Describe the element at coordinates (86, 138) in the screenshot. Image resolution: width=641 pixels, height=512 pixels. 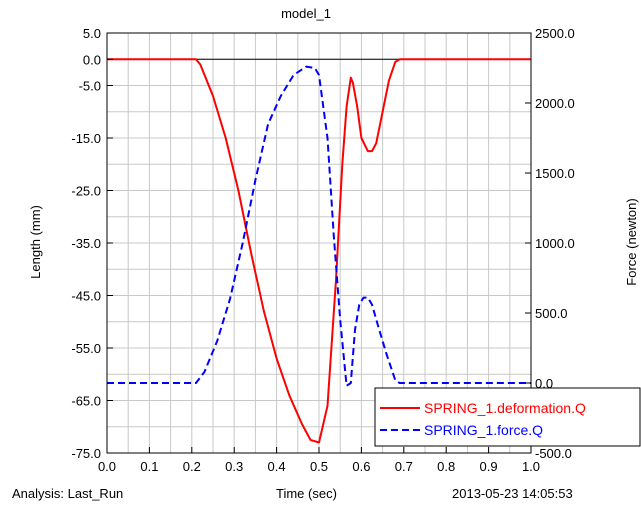
I see `y-left-tick-label: -15.0` at that location.